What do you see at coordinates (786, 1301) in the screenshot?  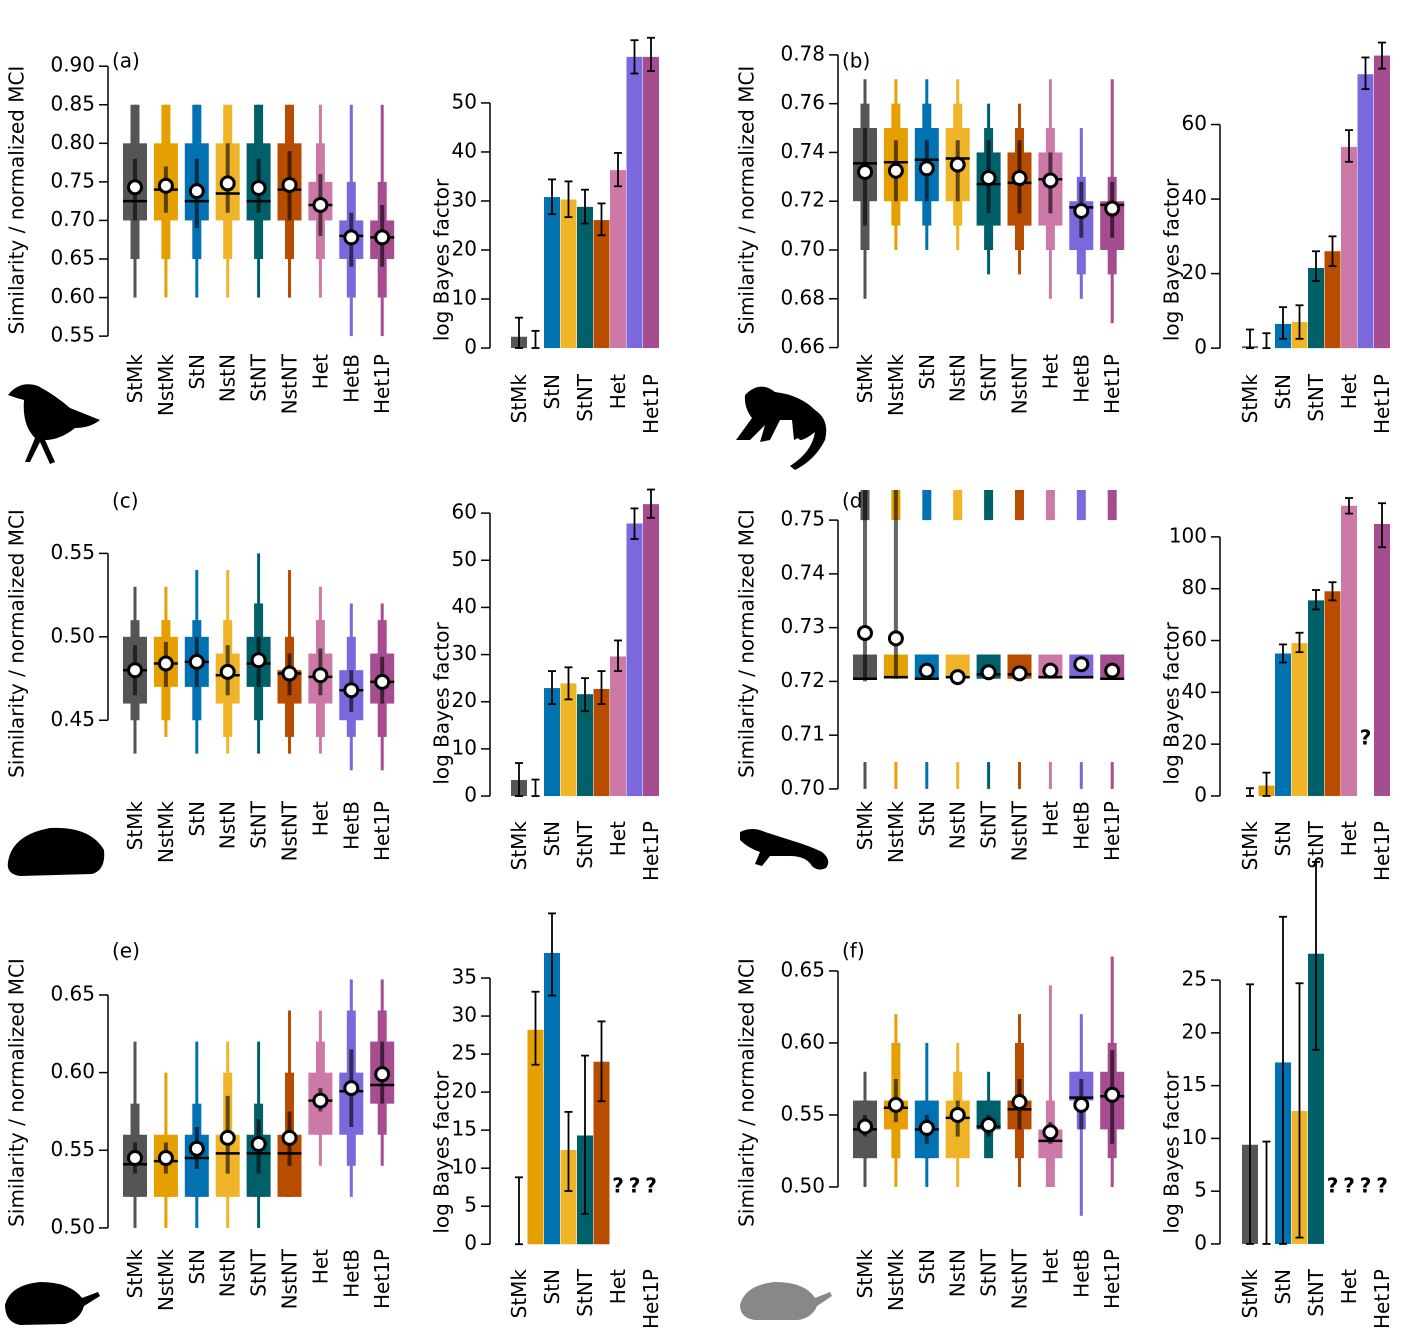 I see `shrew-silhouette-grey` at bounding box center [786, 1301].